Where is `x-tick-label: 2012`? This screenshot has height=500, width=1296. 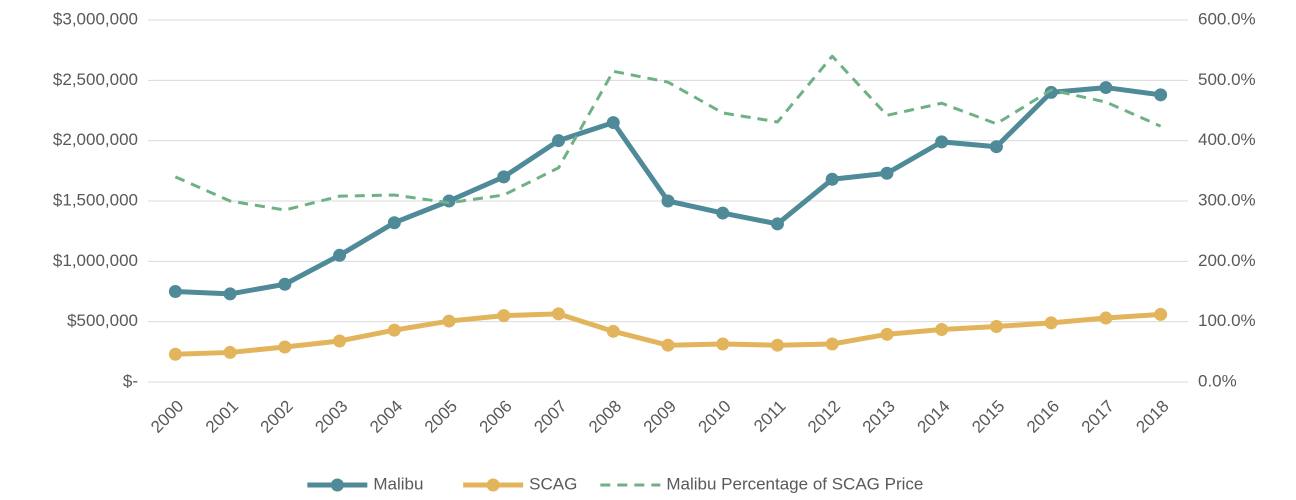 x-tick-label: 2012 is located at coordinates (824, 417).